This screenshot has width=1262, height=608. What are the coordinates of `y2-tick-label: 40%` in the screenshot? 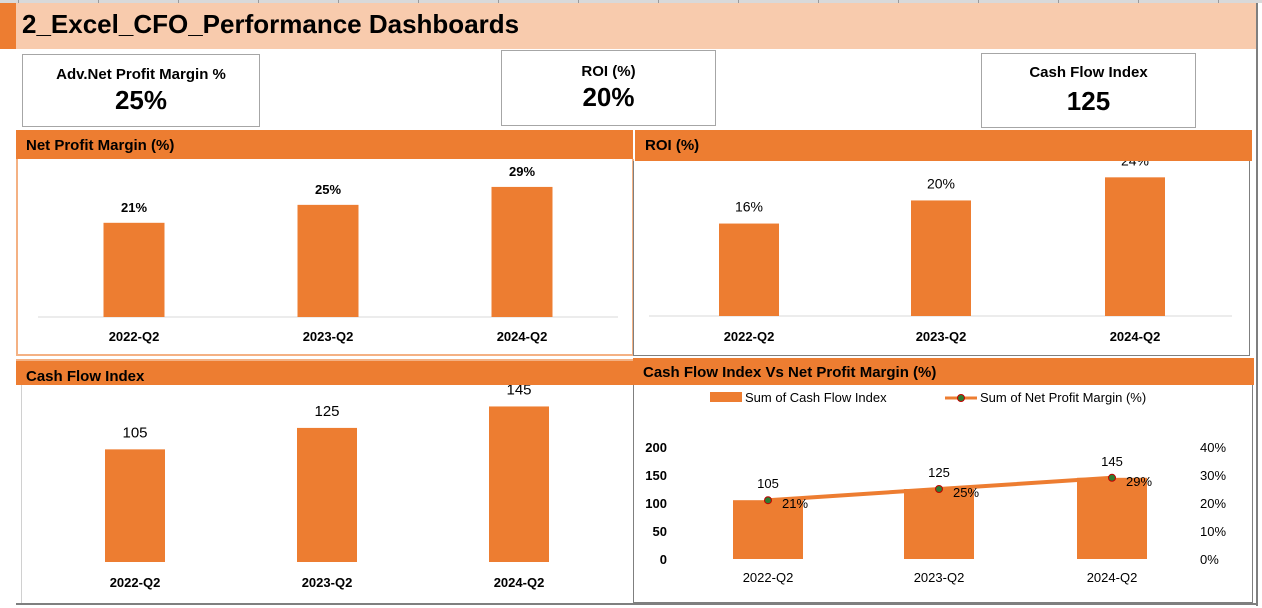 It's located at (1213, 447).